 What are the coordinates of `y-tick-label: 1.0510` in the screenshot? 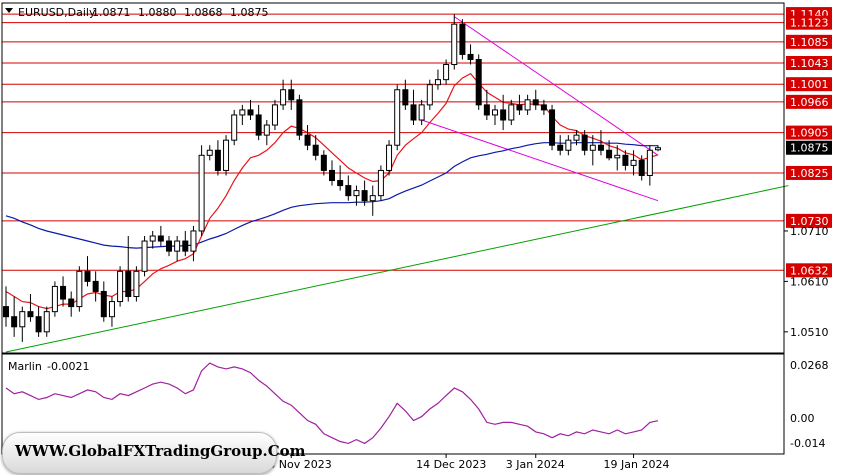 It's located at (809, 332).